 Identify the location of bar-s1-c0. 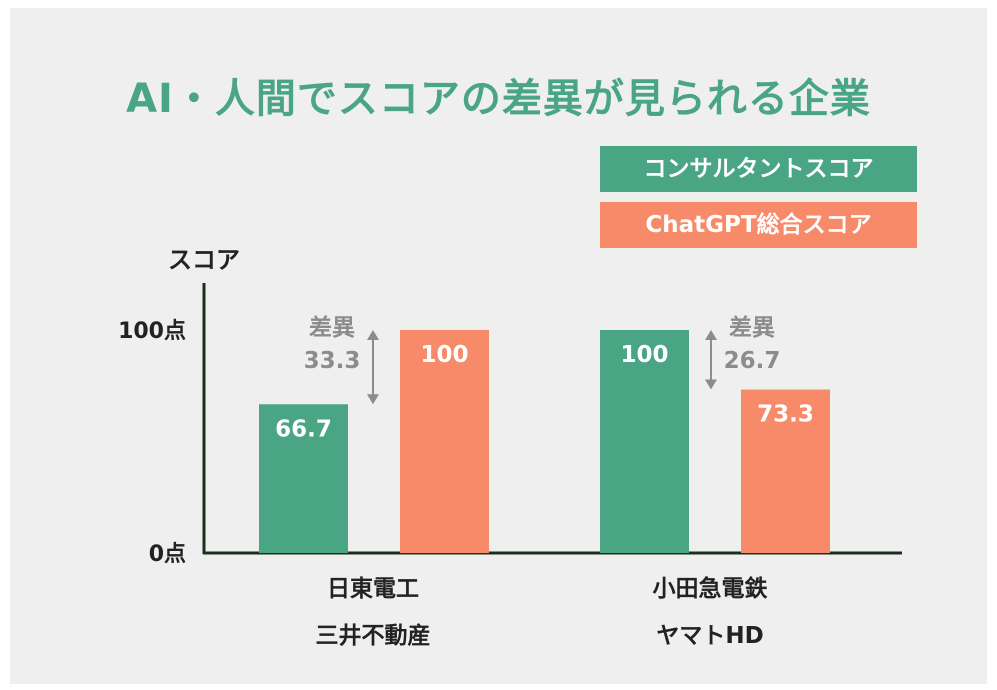
(444, 441).